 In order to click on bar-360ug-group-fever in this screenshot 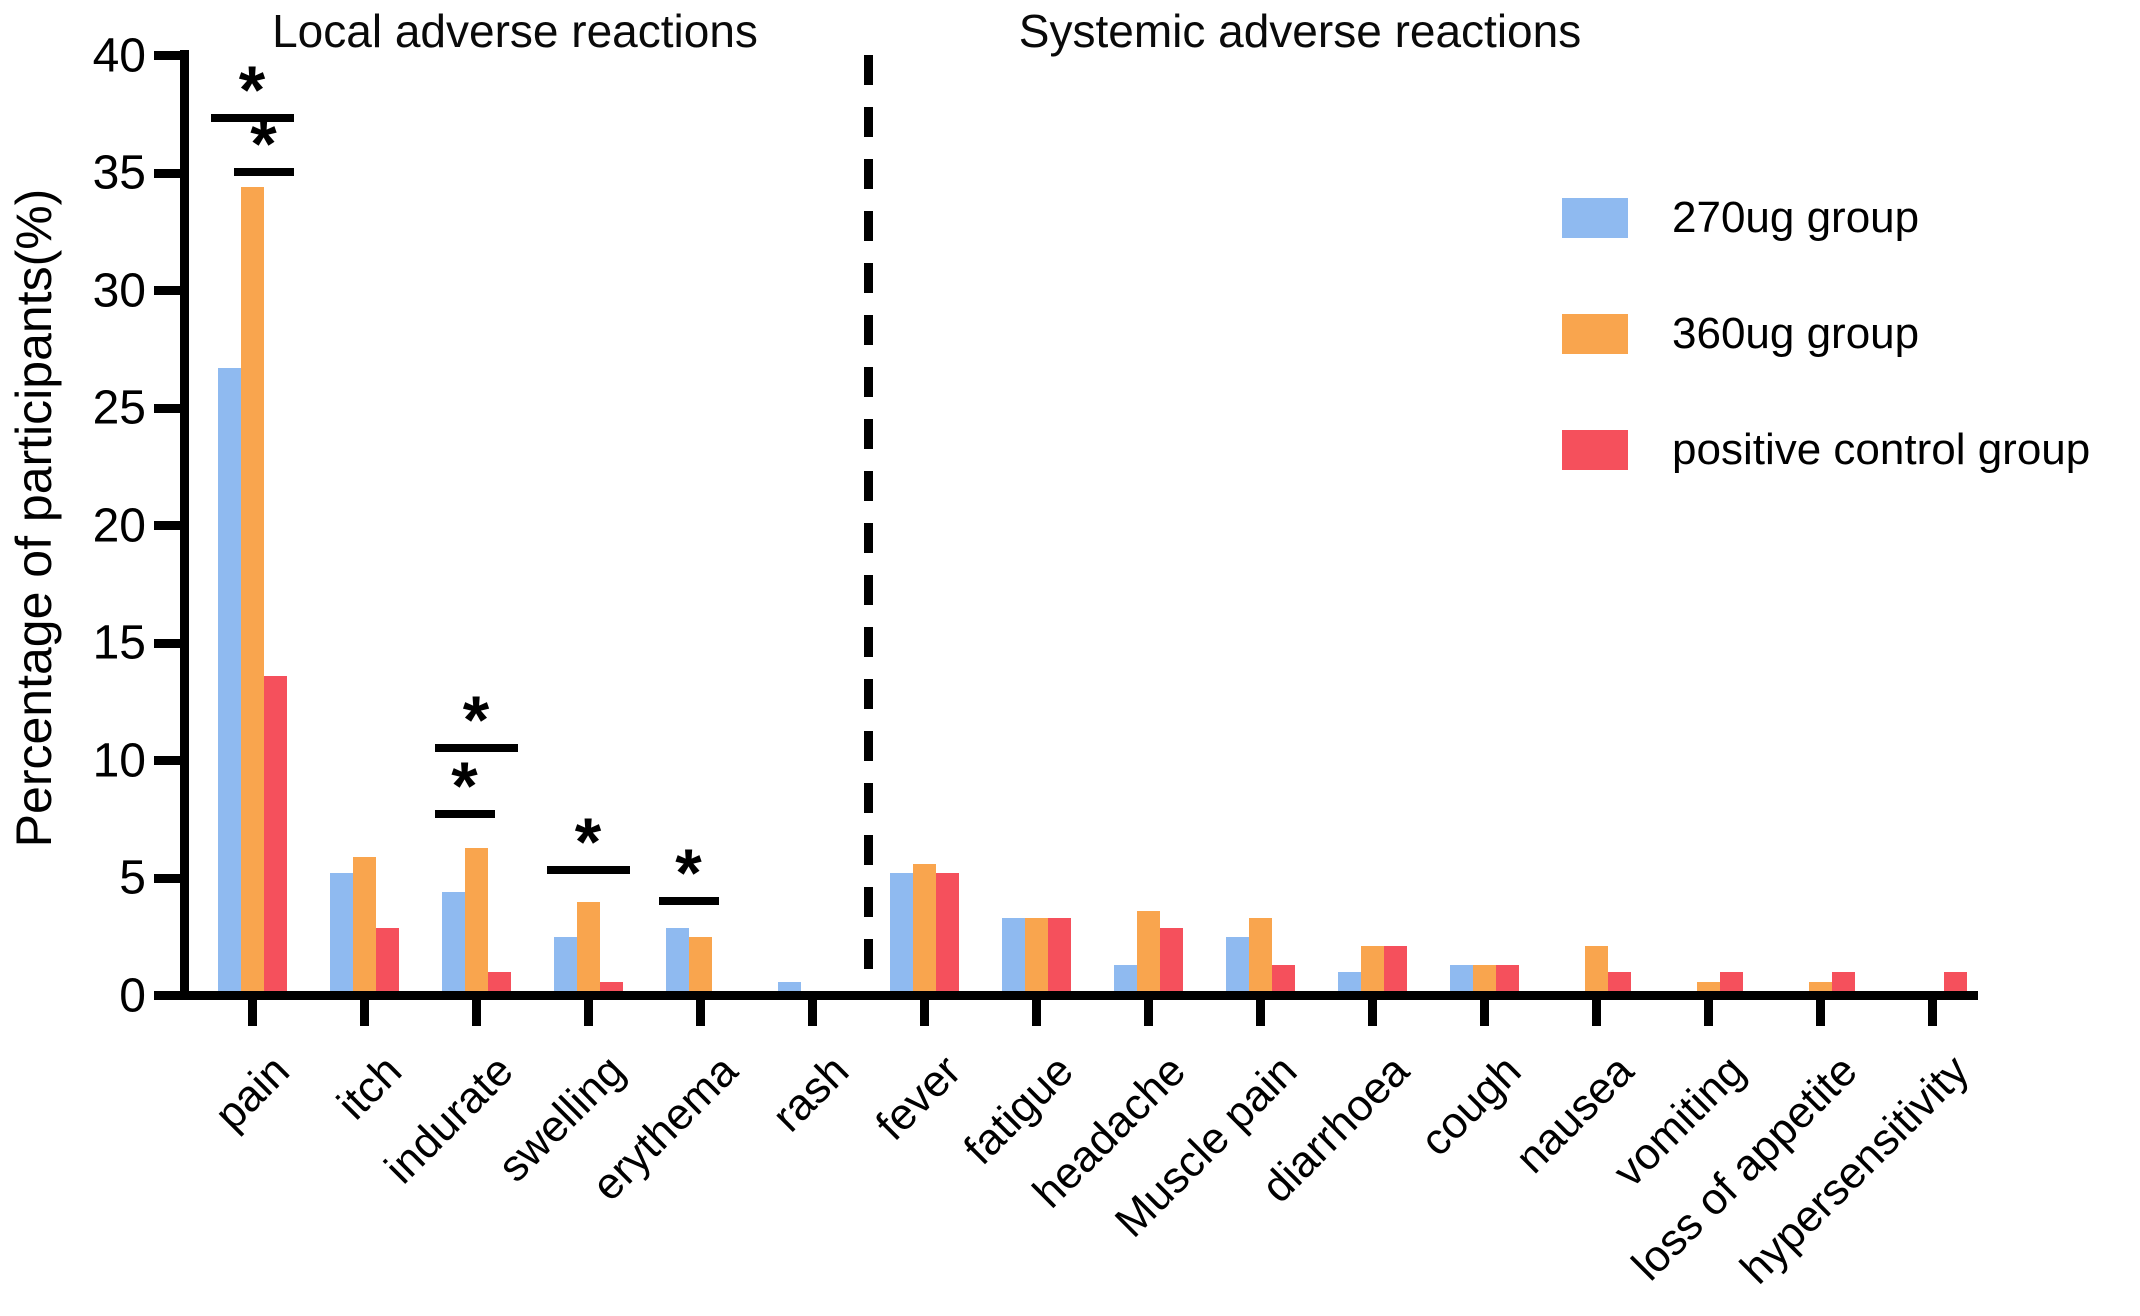, I will do `click(924, 927)`.